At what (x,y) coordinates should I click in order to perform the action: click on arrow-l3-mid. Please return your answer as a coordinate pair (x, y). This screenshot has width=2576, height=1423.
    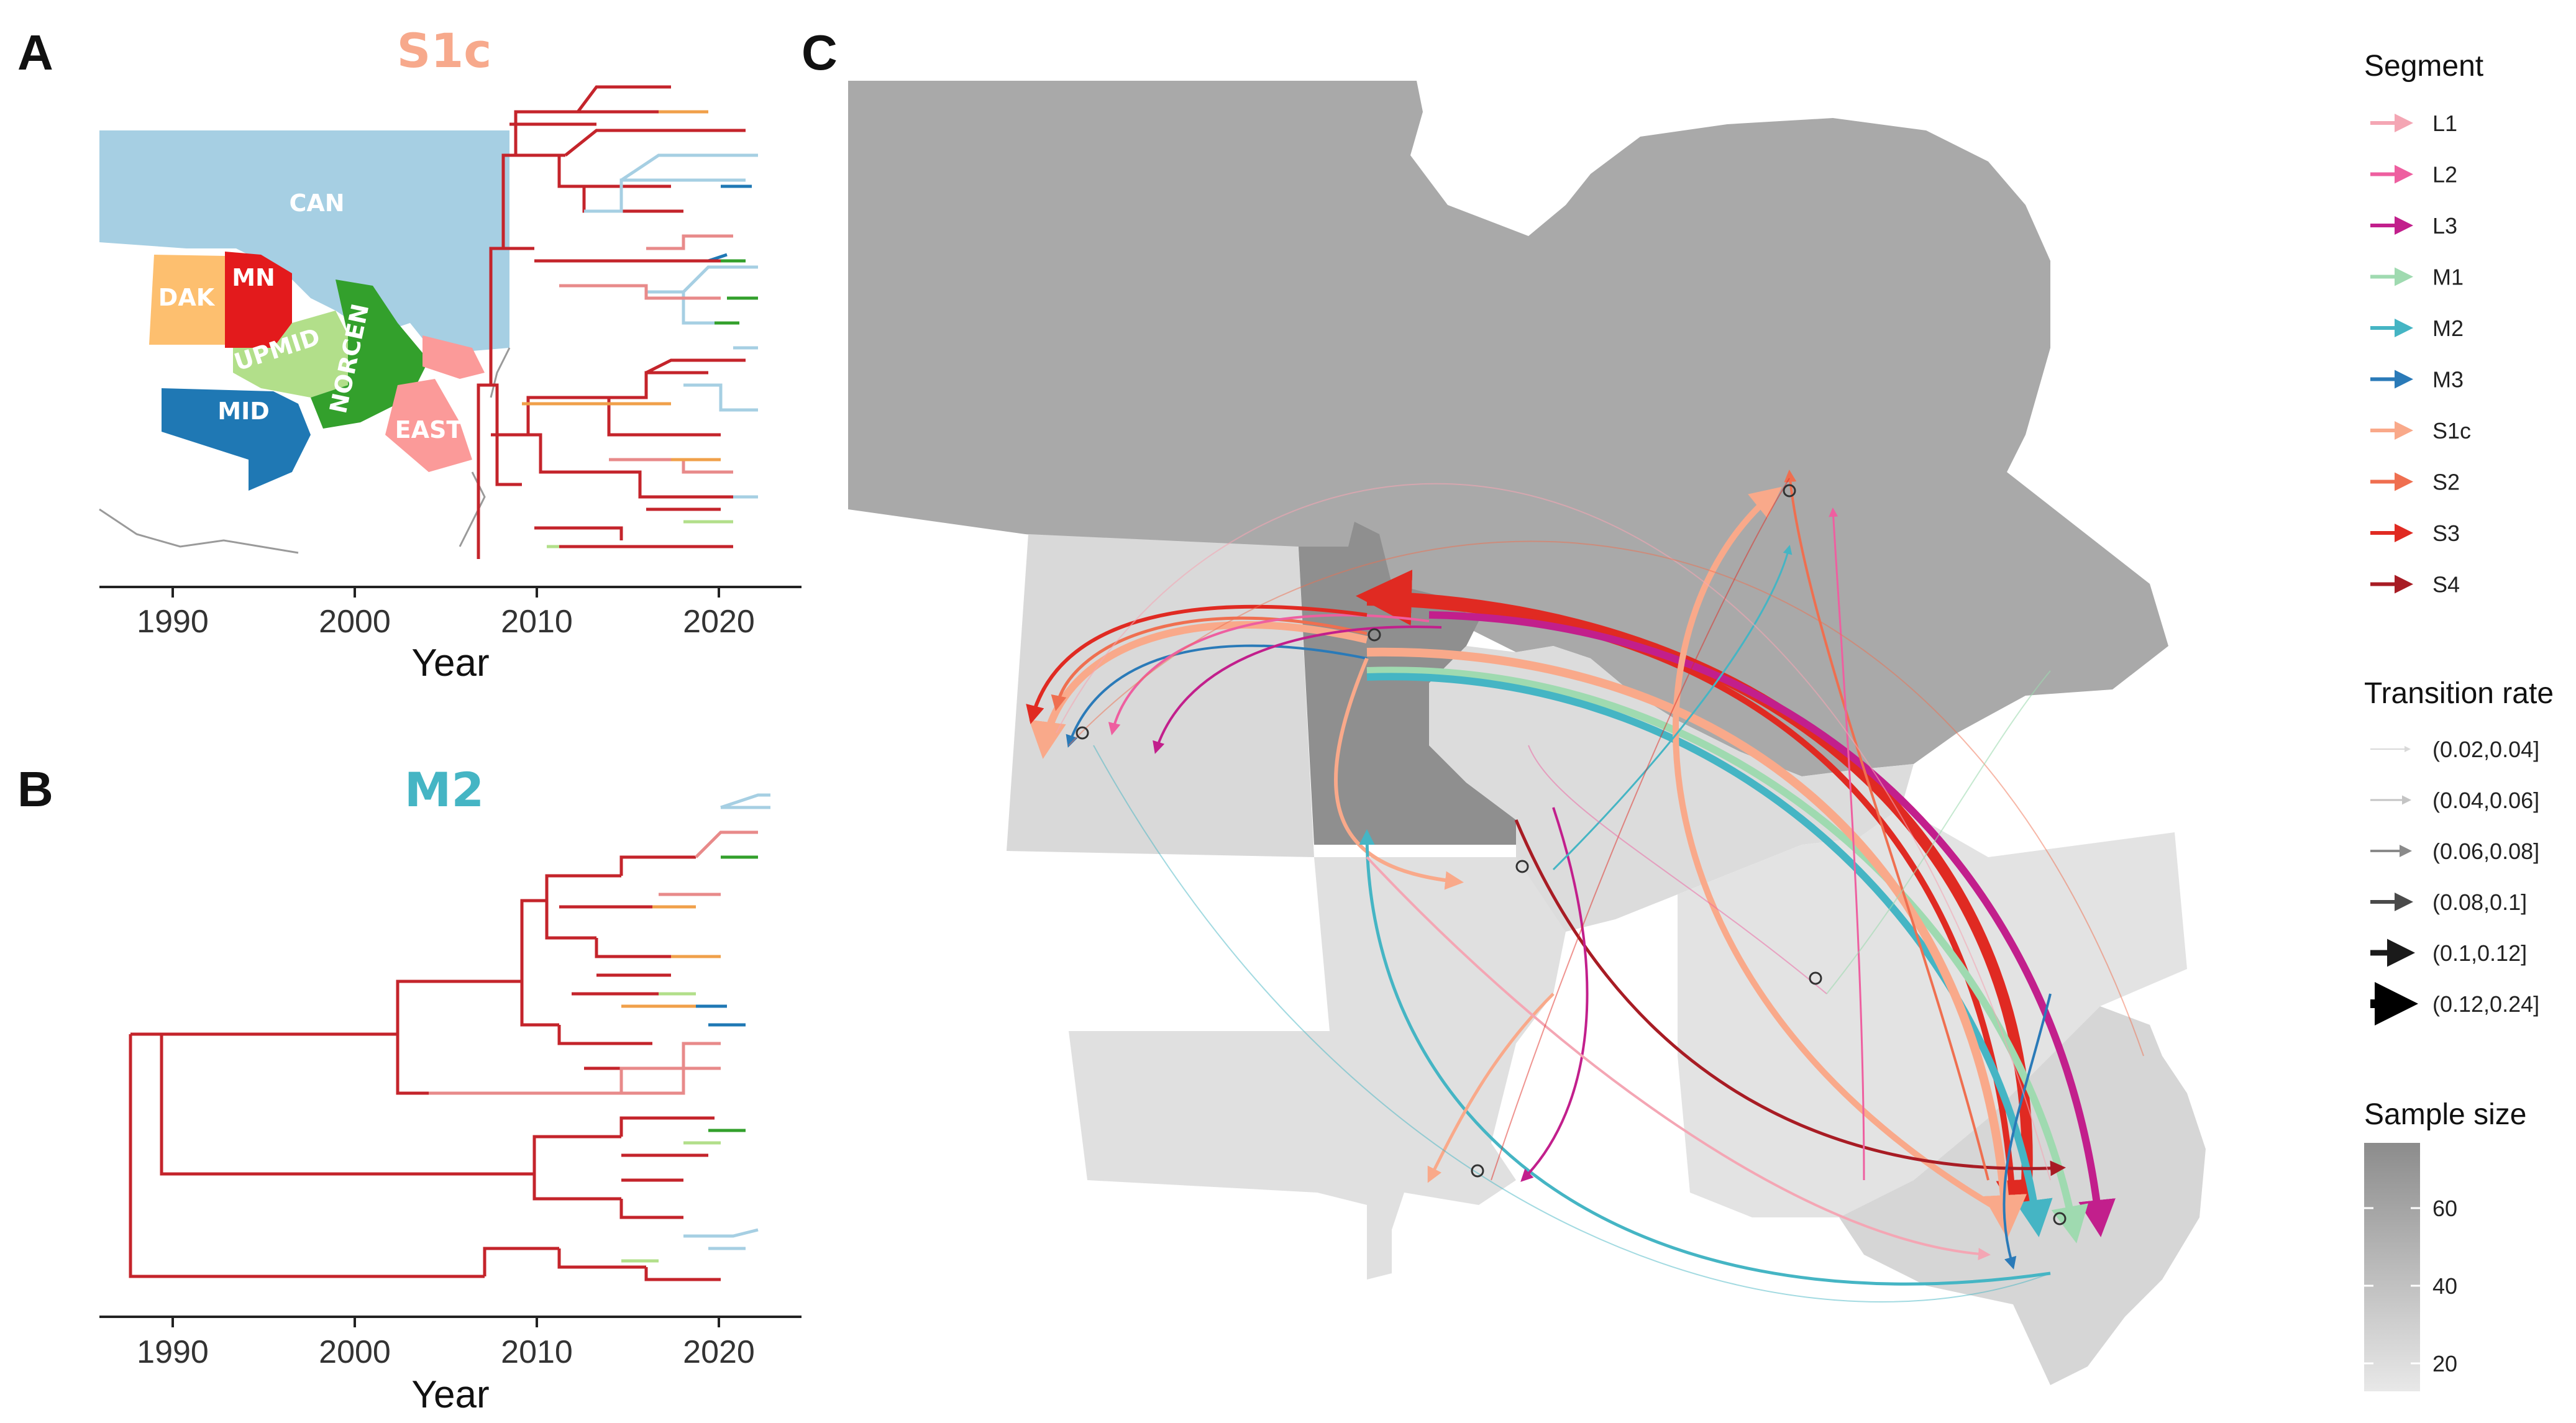
    Looking at the image, I should click on (1554, 994).